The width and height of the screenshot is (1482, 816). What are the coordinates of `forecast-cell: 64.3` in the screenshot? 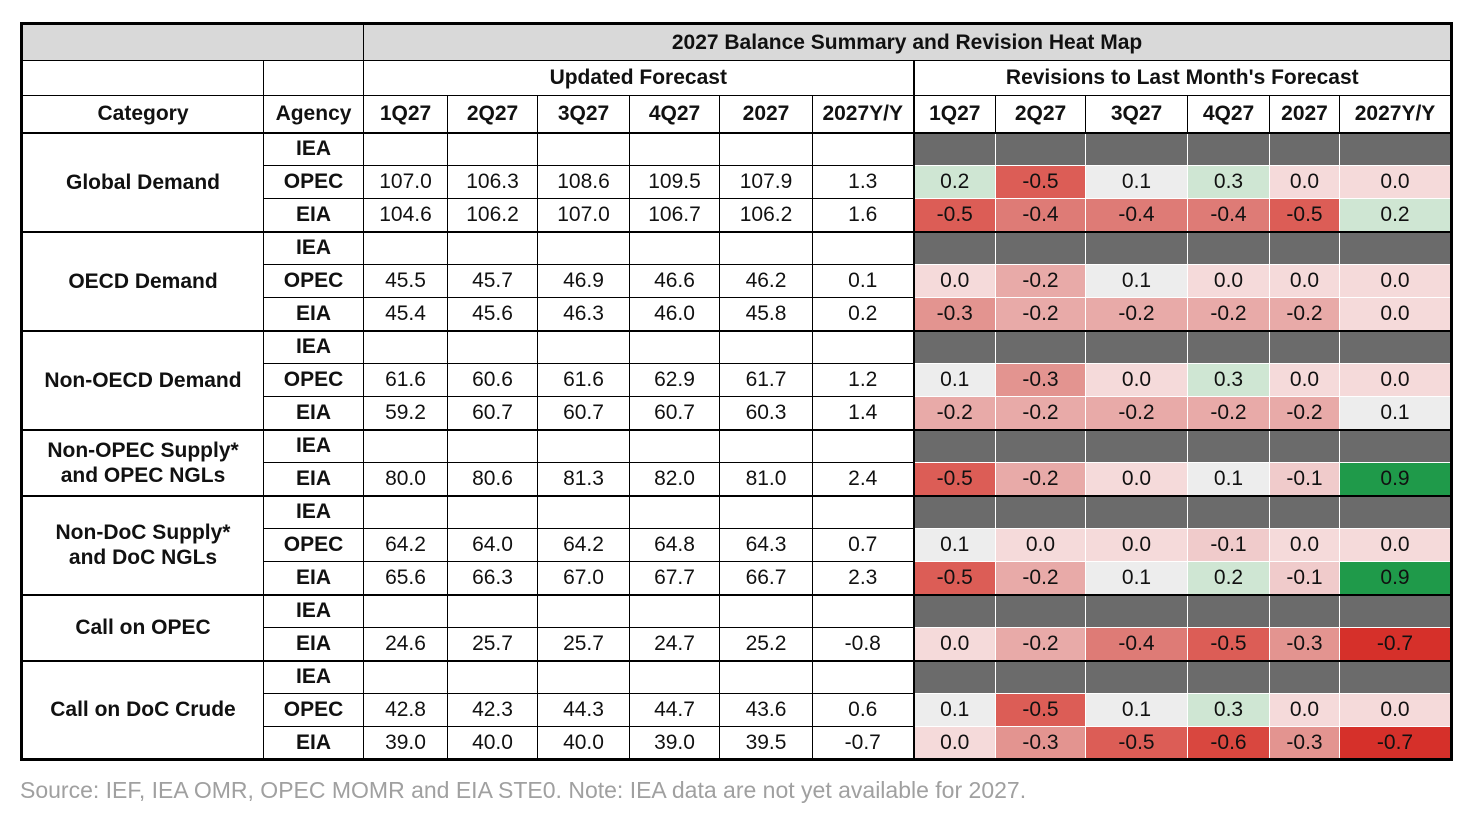 It's located at (766, 545).